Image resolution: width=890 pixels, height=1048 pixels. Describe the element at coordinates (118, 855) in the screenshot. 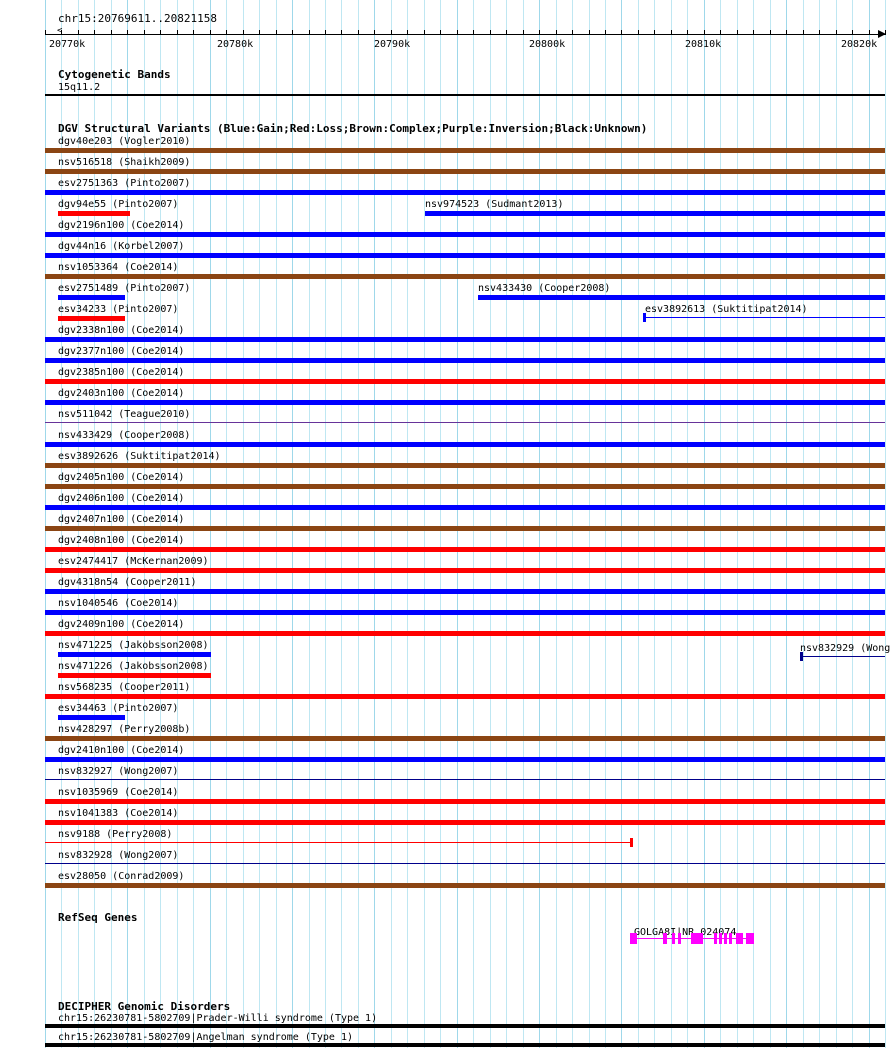

I see `feature-label: nsv832928 (Wong2007)` at that location.